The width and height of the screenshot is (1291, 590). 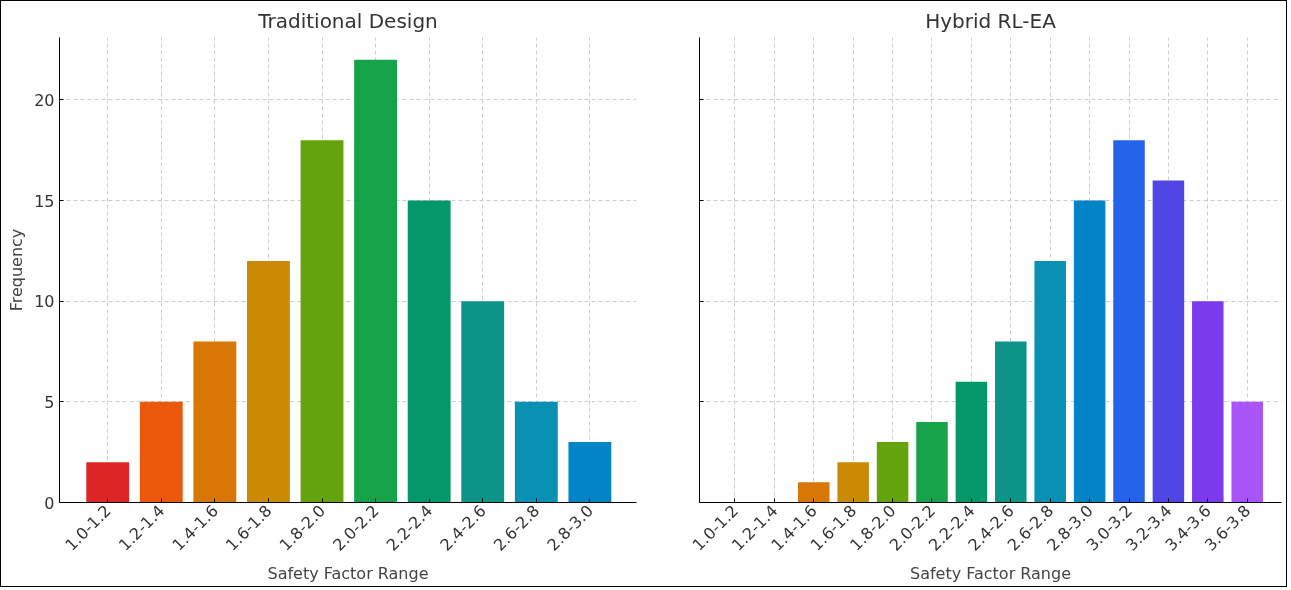 I want to click on y-axis-title: Frequency, so click(x=17, y=270).